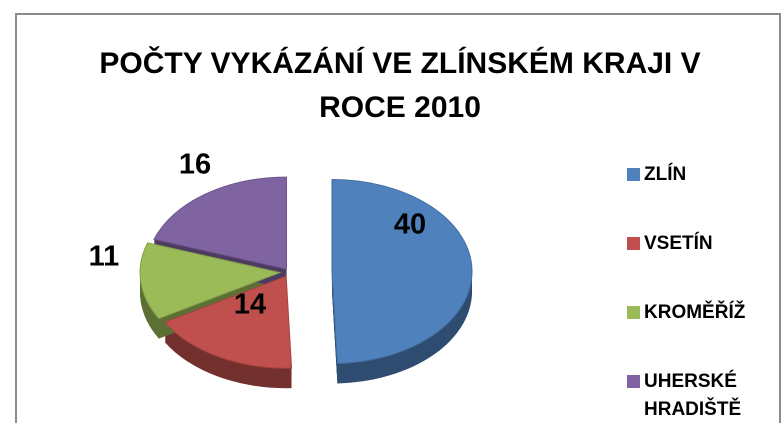  Describe the element at coordinates (697, 175) in the screenshot. I see `legend-item: ZLÍN` at that location.